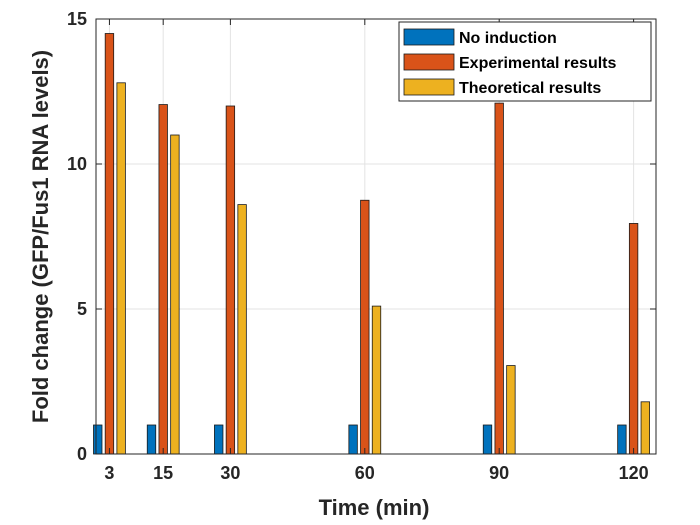  I want to click on bar-series0-x120, so click(622, 439).